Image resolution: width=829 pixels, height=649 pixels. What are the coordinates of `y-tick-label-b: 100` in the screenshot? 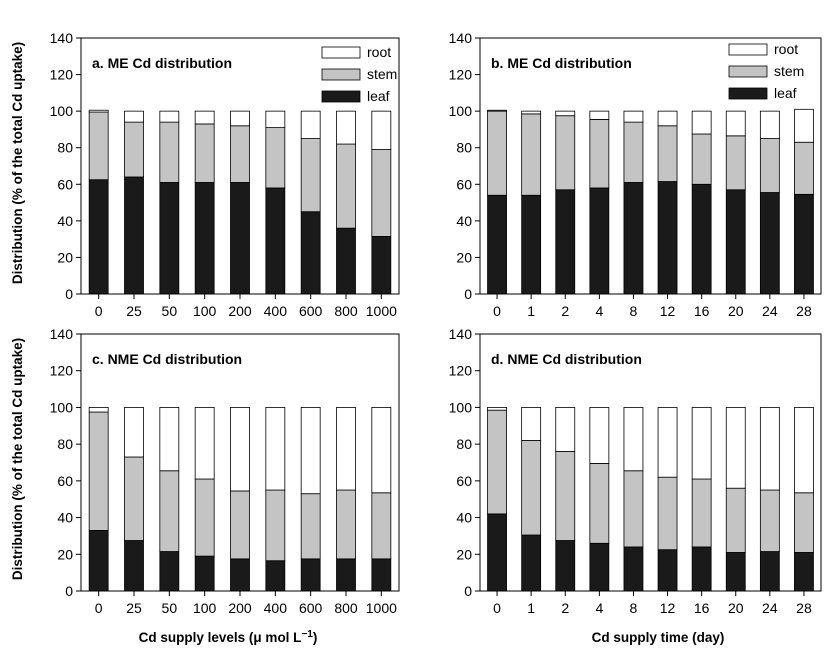 It's located at (461, 111).